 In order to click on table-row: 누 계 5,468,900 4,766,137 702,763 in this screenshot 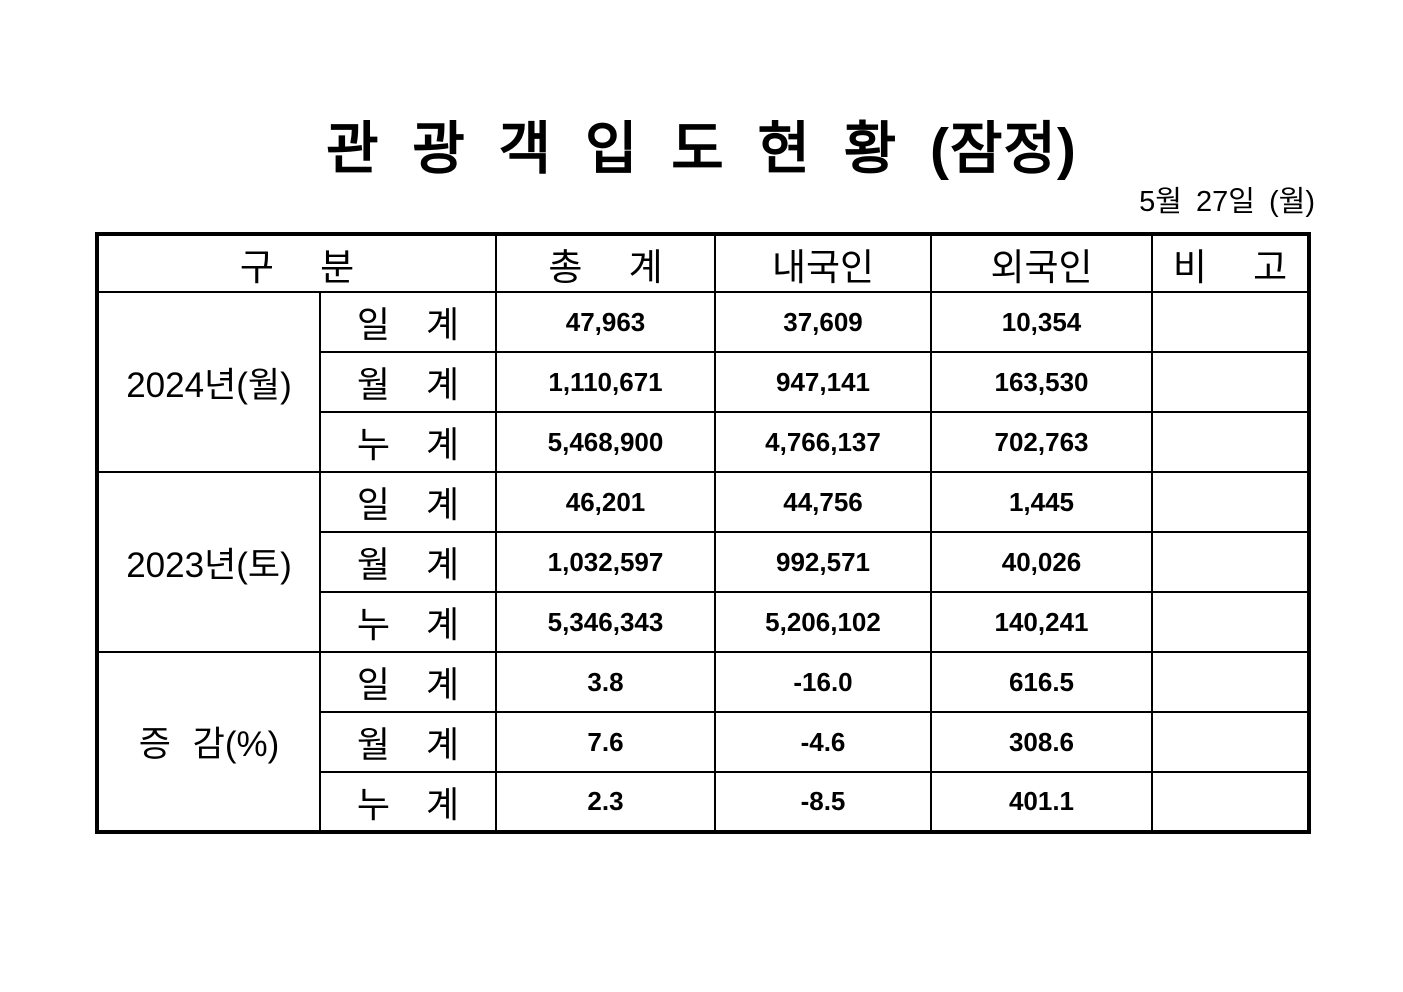, I will do `click(703, 442)`.